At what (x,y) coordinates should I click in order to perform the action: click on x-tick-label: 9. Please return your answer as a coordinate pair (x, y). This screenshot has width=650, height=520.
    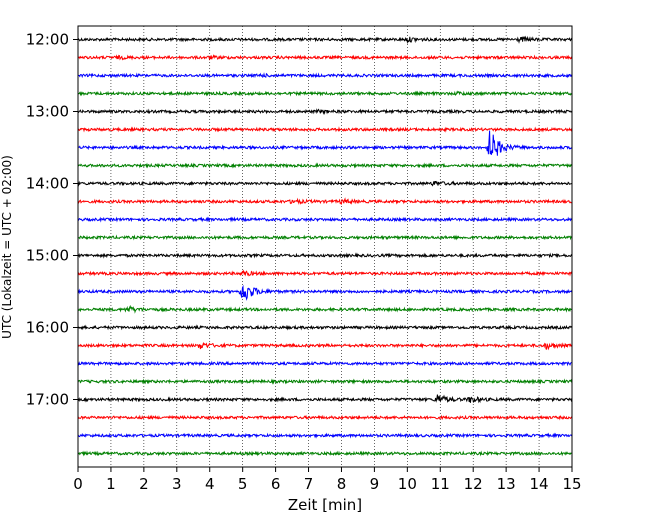
    Looking at the image, I should click on (375, 484).